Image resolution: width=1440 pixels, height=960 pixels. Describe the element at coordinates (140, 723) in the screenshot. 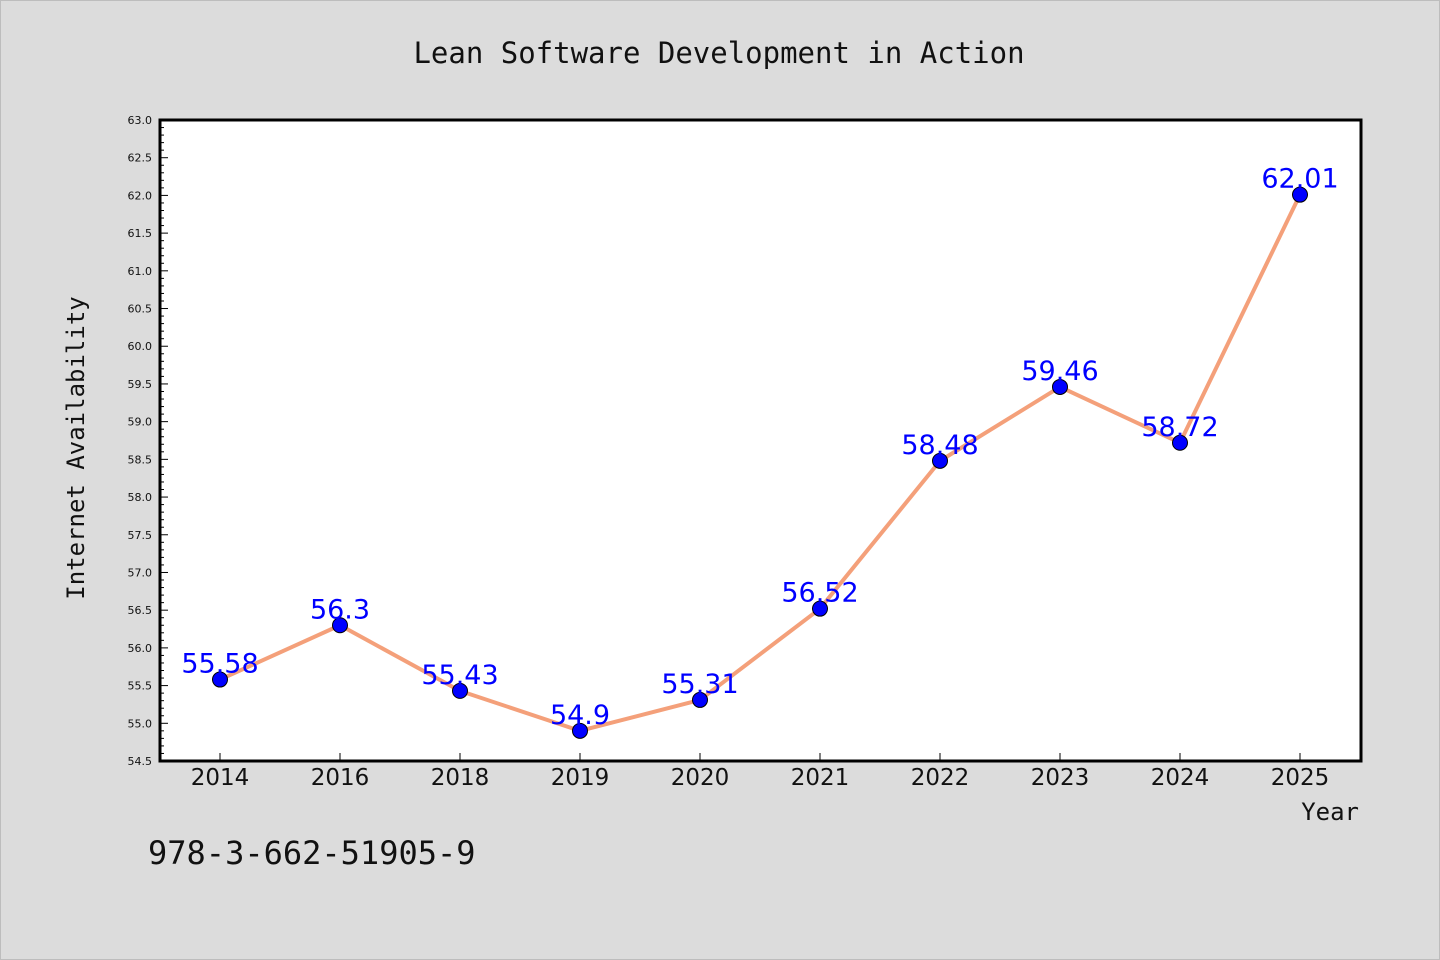

I see `y-tick-label: 55.0` at that location.